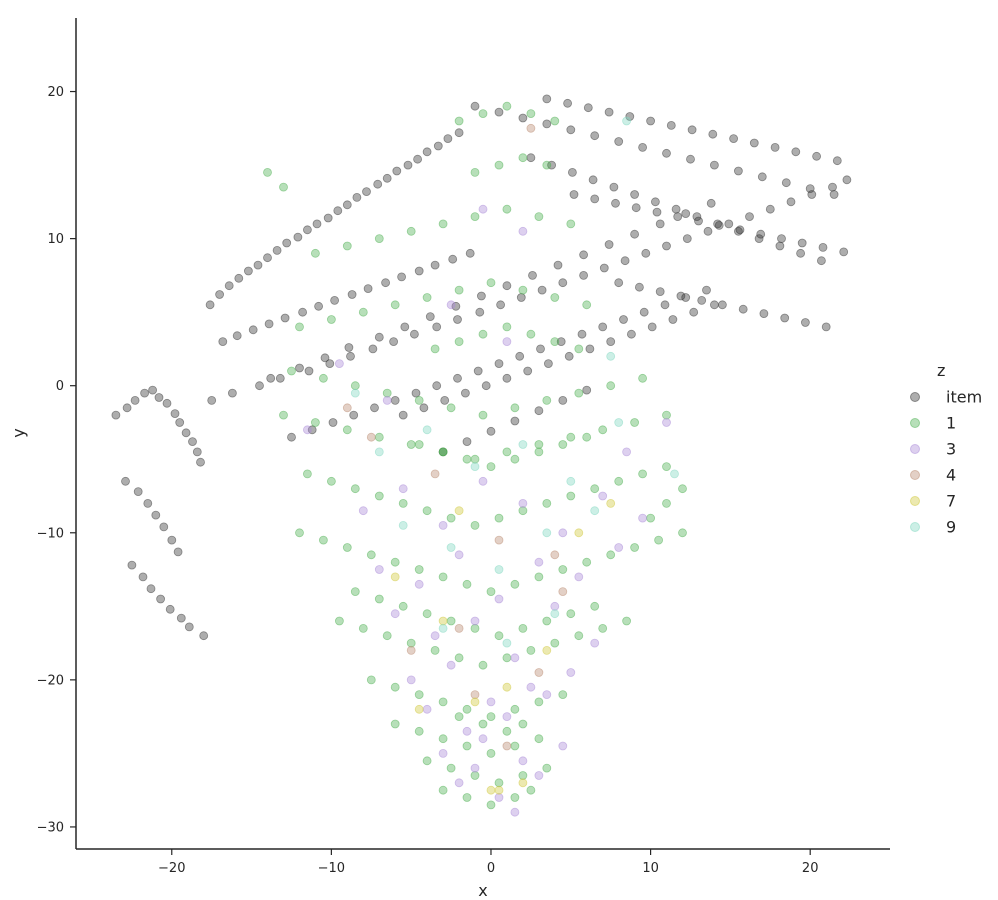 Image resolution: width=998 pixels, height=900 pixels. What do you see at coordinates (482, 890) in the screenshot?
I see `x-axis-label: x` at bounding box center [482, 890].